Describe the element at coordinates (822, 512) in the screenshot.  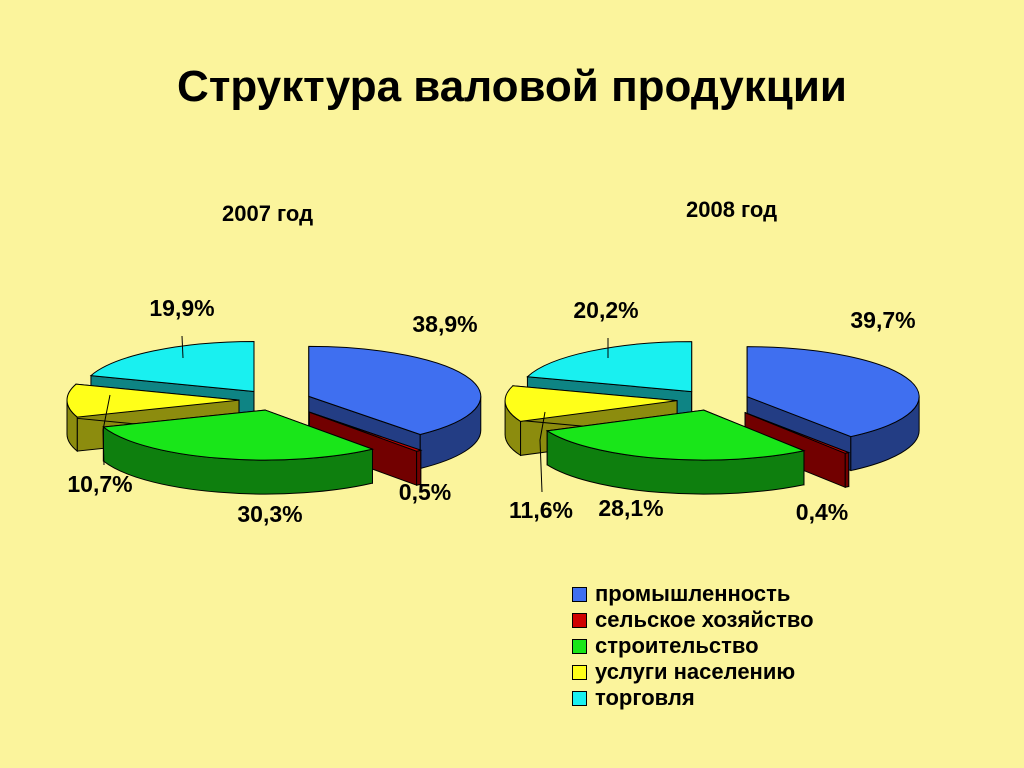
I see `data-label-сельское хозяйство: 0,4%` at that location.